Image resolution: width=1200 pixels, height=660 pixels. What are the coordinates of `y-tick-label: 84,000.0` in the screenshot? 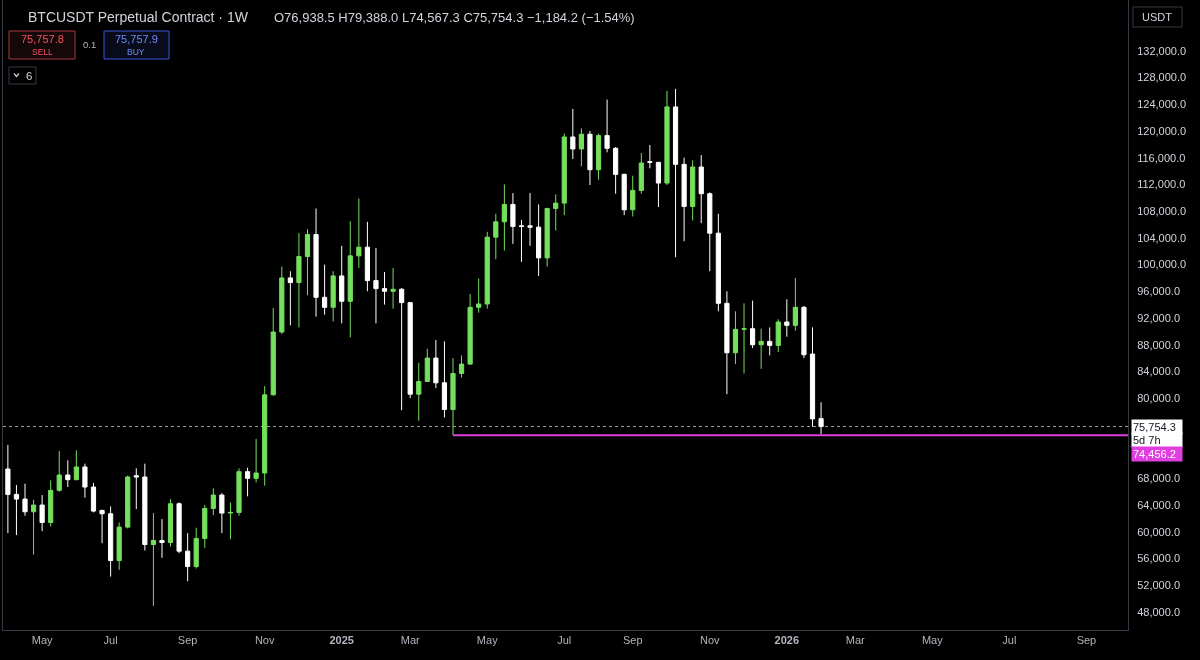 It's located at (1159, 371).